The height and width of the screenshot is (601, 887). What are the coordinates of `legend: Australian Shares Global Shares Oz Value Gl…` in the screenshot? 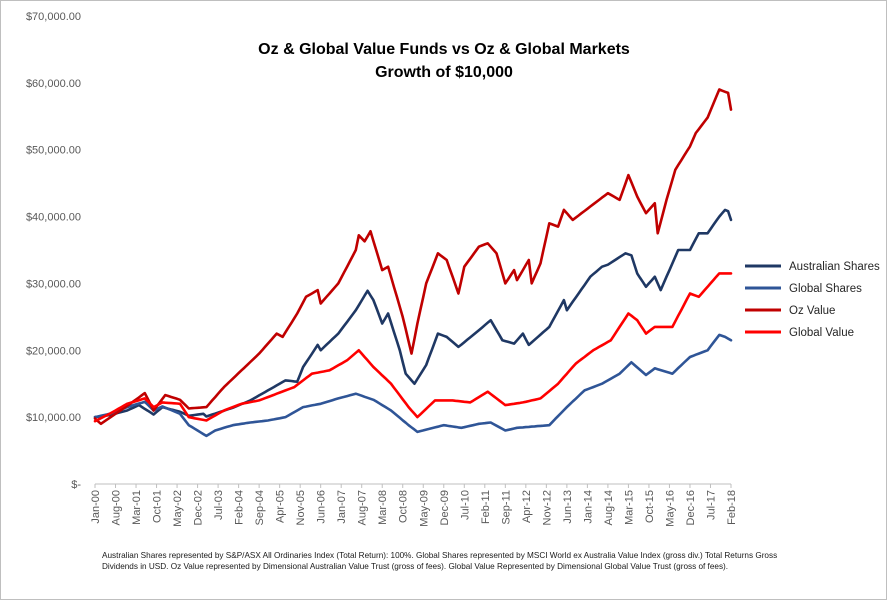 It's located at (812, 300).